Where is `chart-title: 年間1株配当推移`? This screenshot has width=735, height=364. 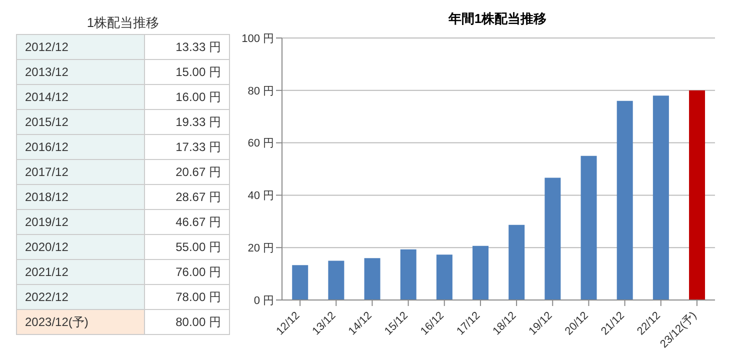 chart-title: 年間1株配当推移 is located at coordinates (497, 19).